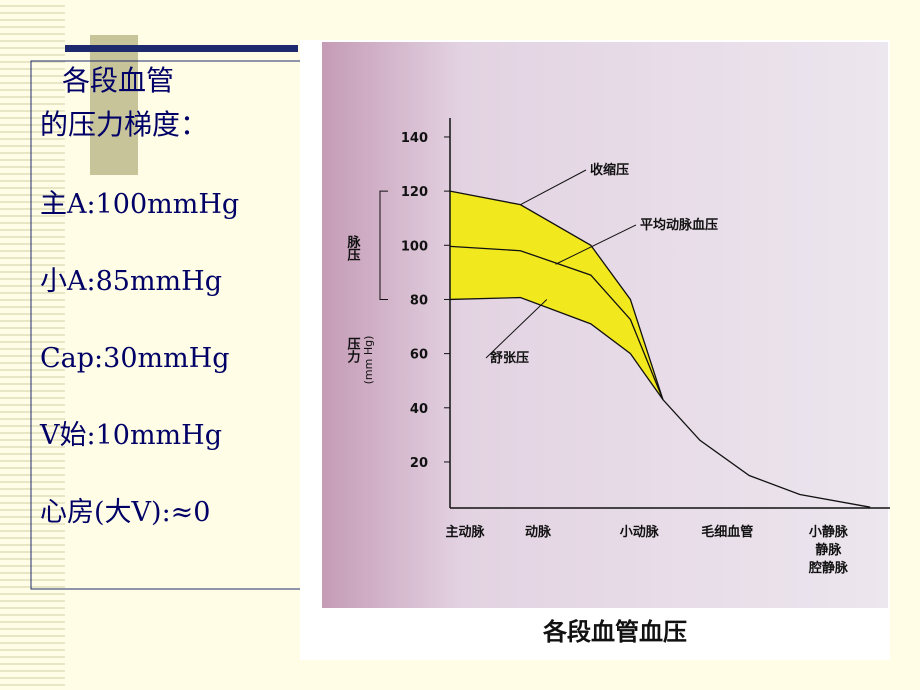  What do you see at coordinates (414, 192) in the screenshot?
I see `y-tick-label: 120` at bounding box center [414, 192].